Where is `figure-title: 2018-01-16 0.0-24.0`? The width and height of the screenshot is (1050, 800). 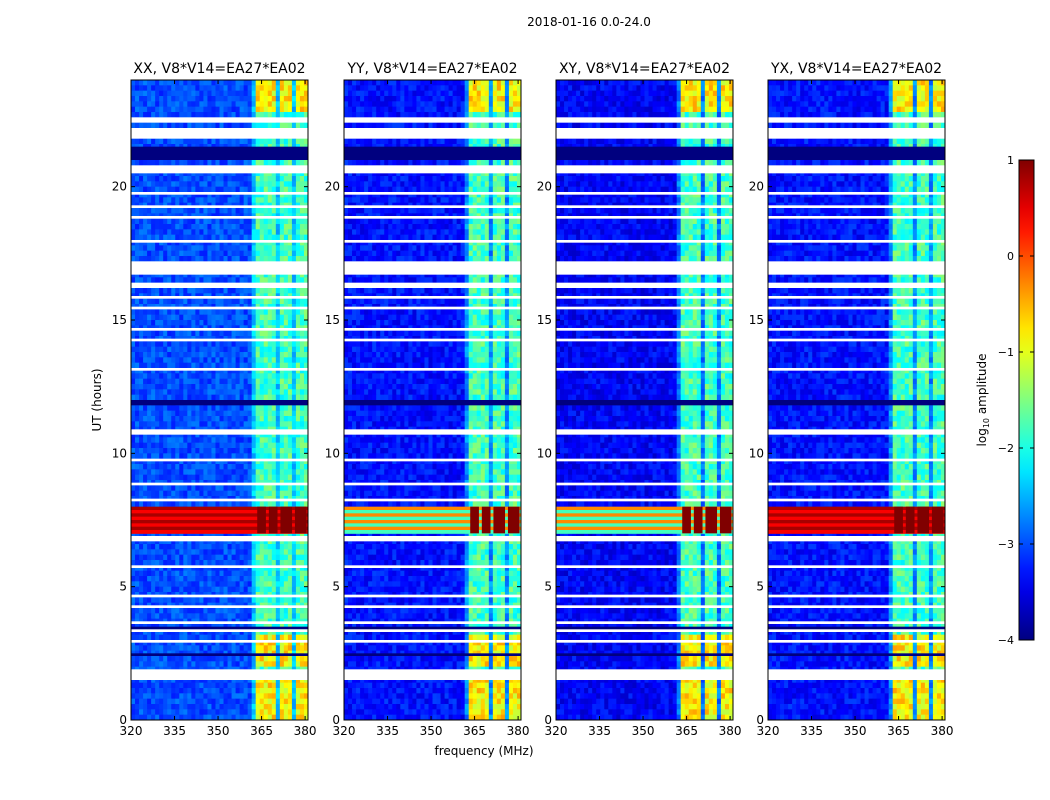
figure-title: 2018-01-16 0.0-24.0 is located at coordinates (589, 22).